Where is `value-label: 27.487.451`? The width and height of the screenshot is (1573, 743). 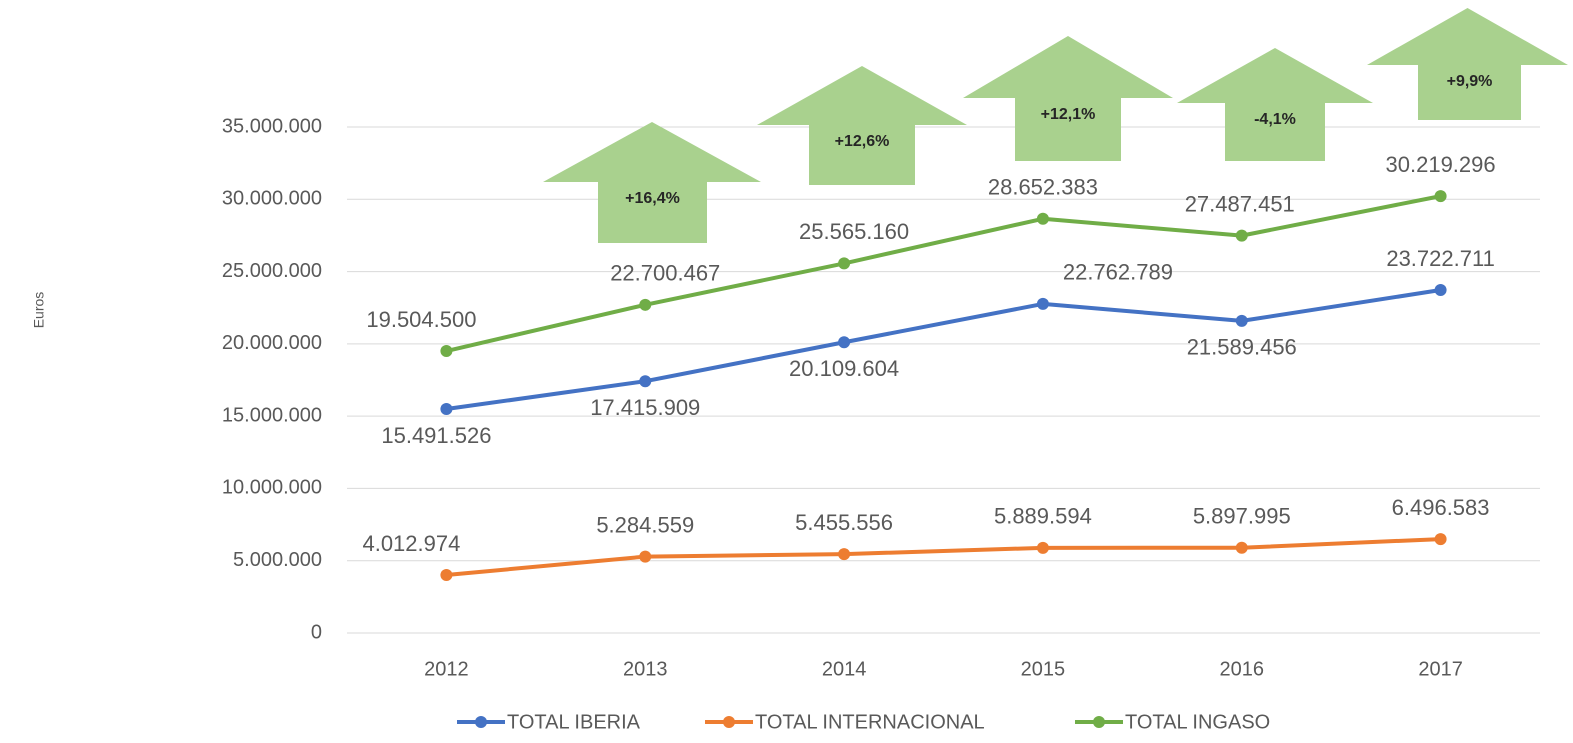 value-label: 27.487.451 is located at coordinates (1240, 203).